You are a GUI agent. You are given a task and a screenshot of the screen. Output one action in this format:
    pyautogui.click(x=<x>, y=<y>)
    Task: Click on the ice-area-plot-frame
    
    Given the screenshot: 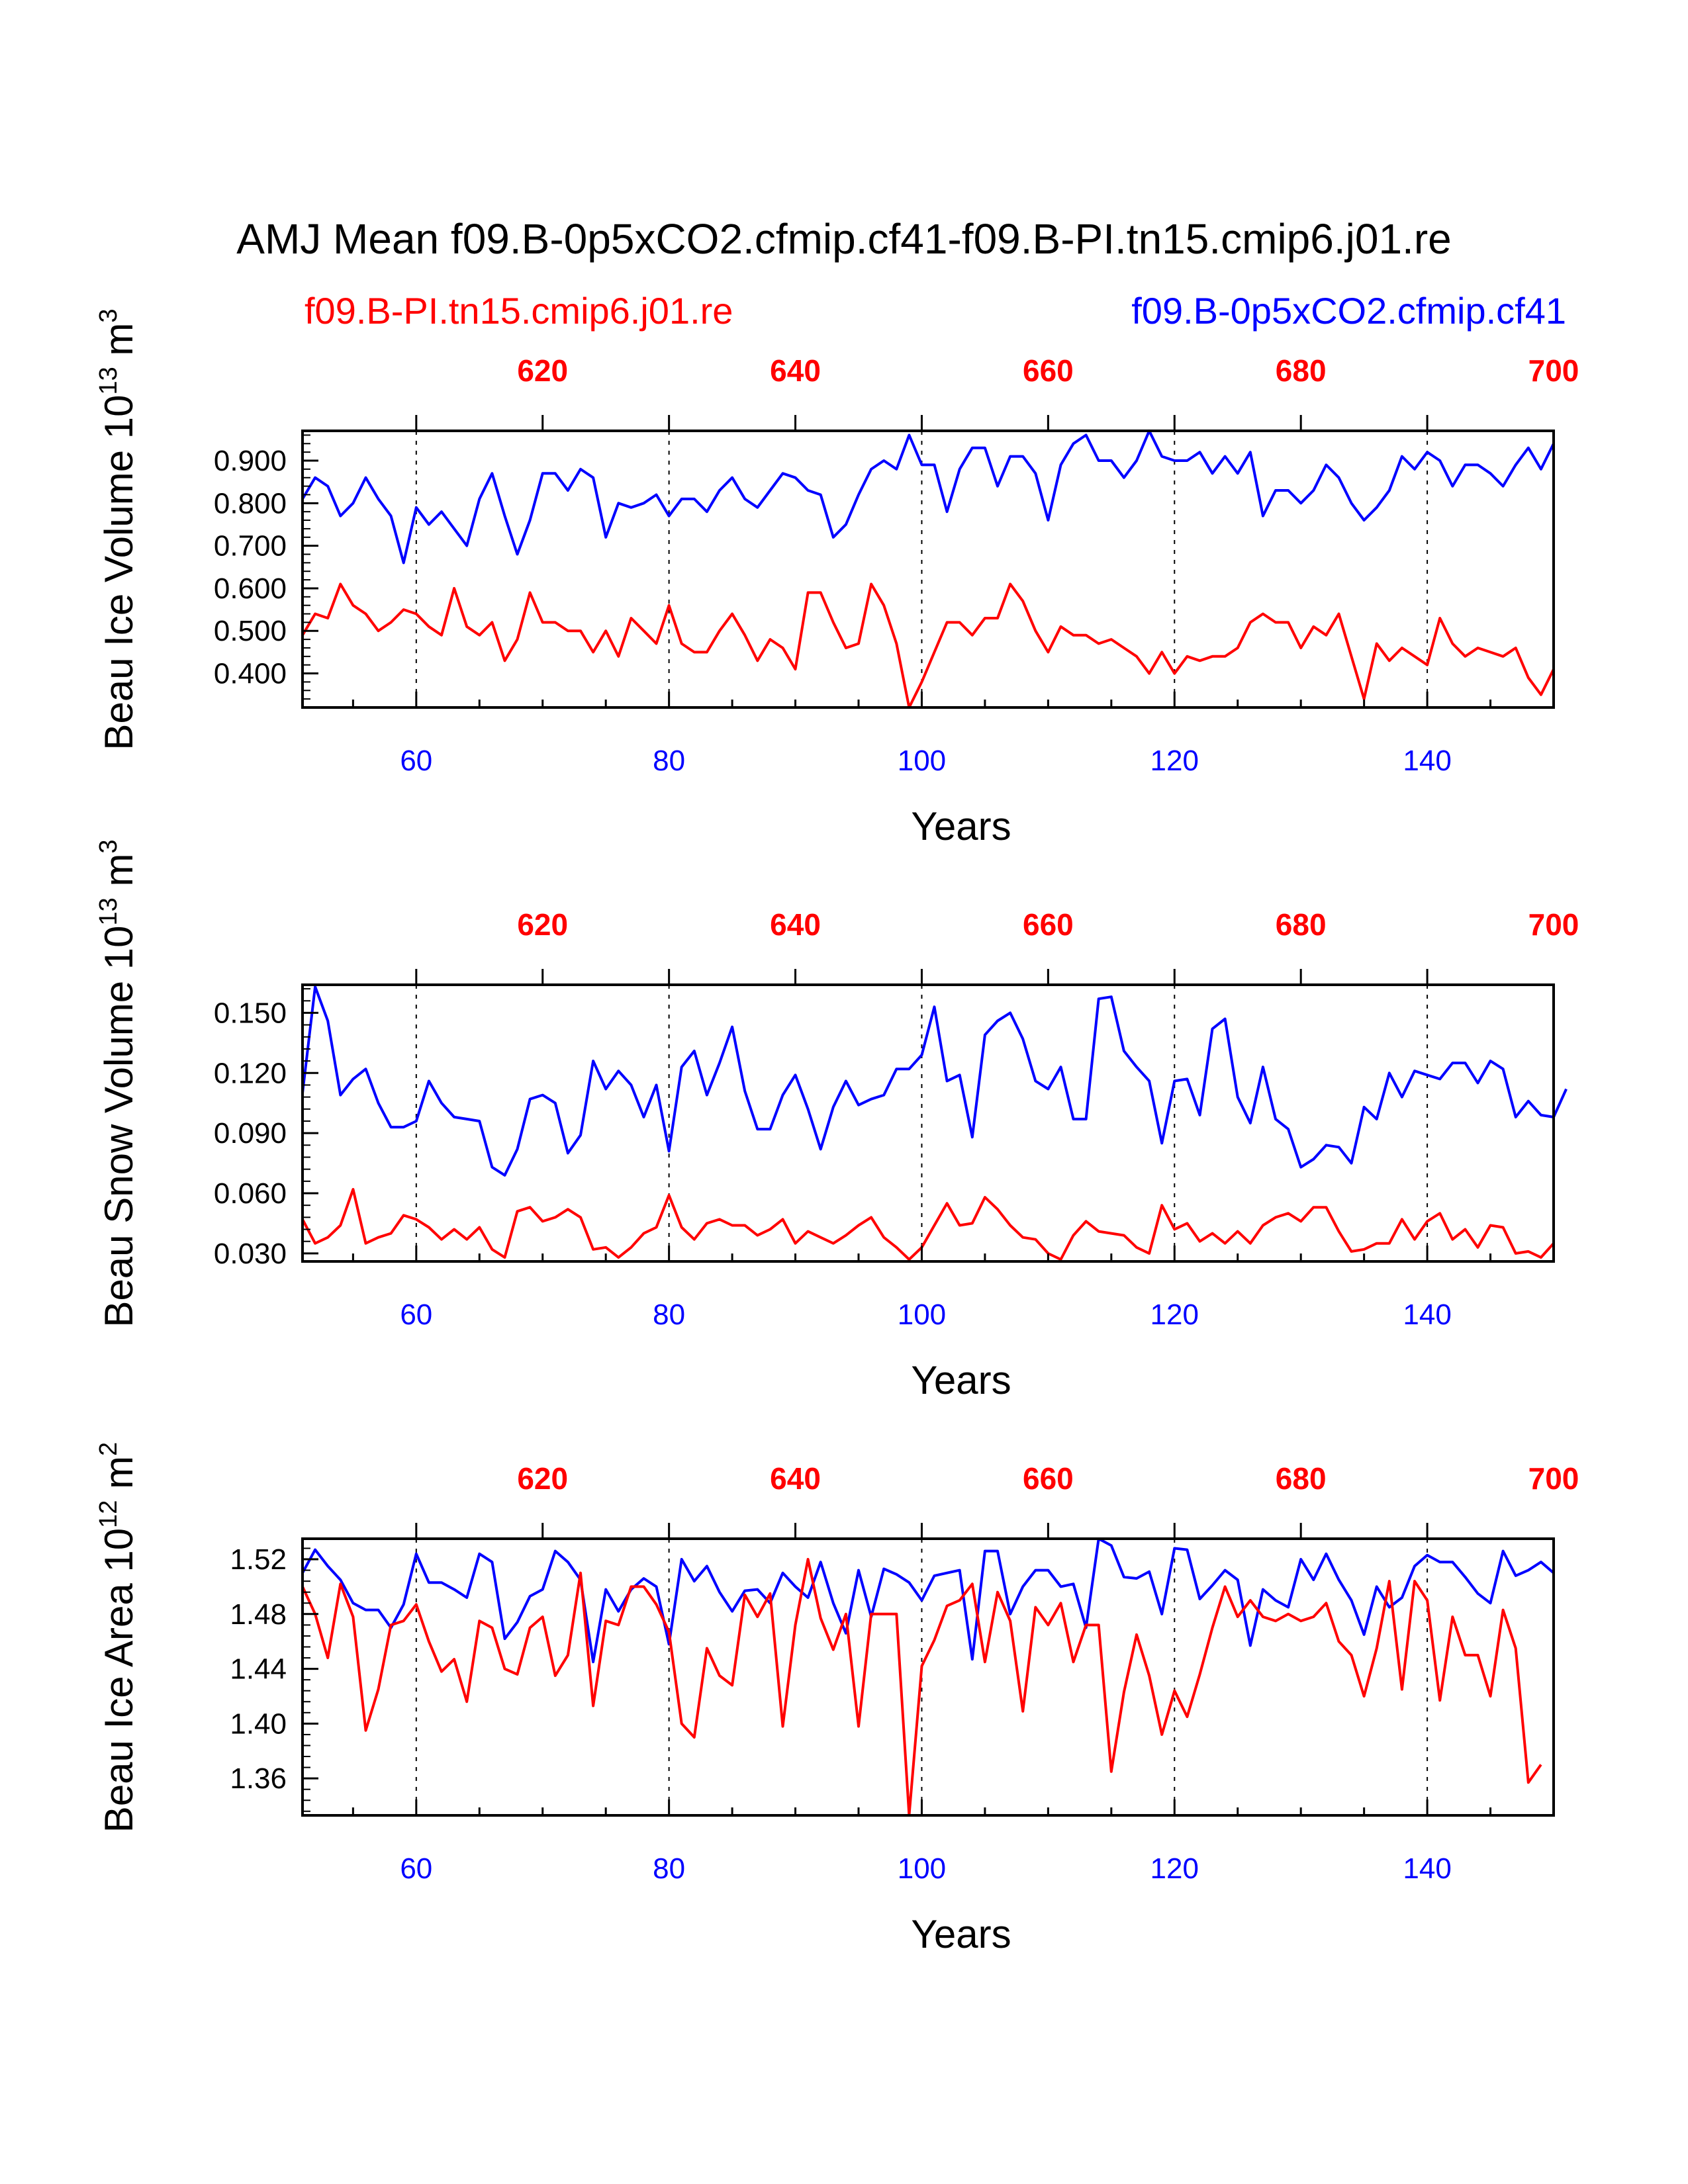 What is the action you would take?
    pyautogui.click(x=928, y=1677)
    